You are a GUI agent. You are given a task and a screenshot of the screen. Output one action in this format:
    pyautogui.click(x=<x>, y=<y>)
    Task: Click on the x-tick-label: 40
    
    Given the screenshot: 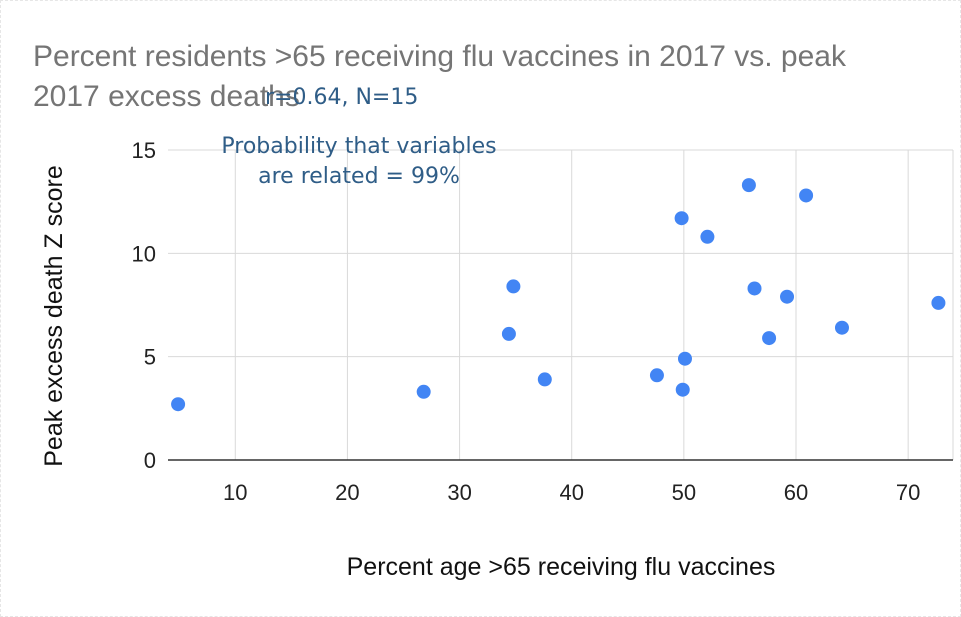 What is the action you would take?
    pyautogui.click(x=571, y=492)
    